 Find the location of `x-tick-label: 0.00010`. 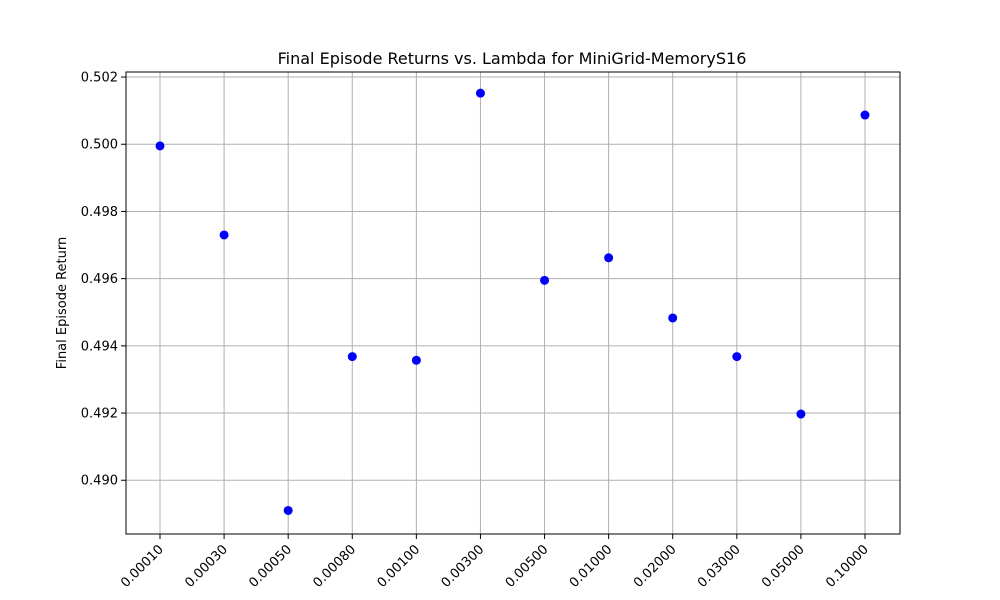

x-tick-label: 0.00010 is located at coordinates (142, 566).